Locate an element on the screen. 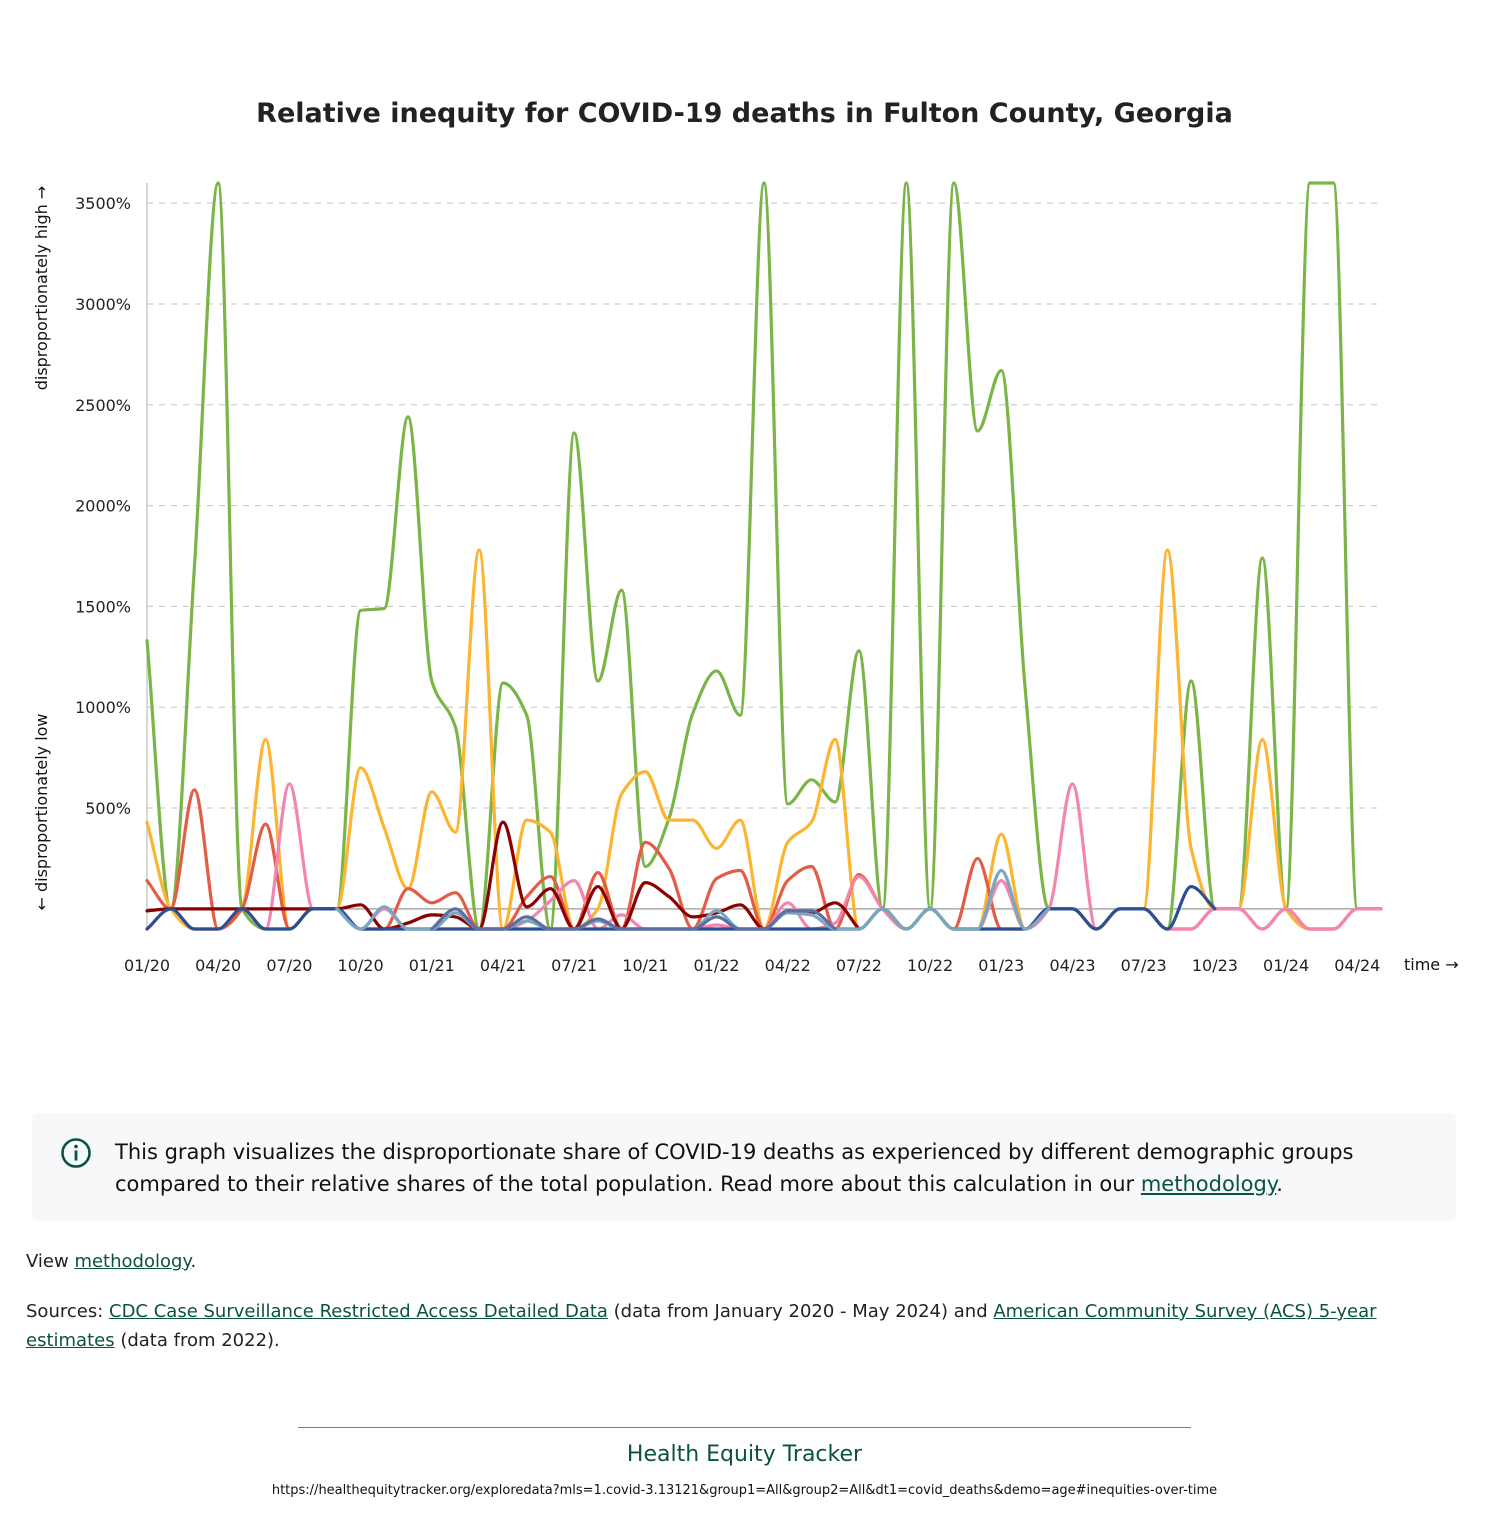  view-methodology: View methodology. is located at coordinates (111, 1261).